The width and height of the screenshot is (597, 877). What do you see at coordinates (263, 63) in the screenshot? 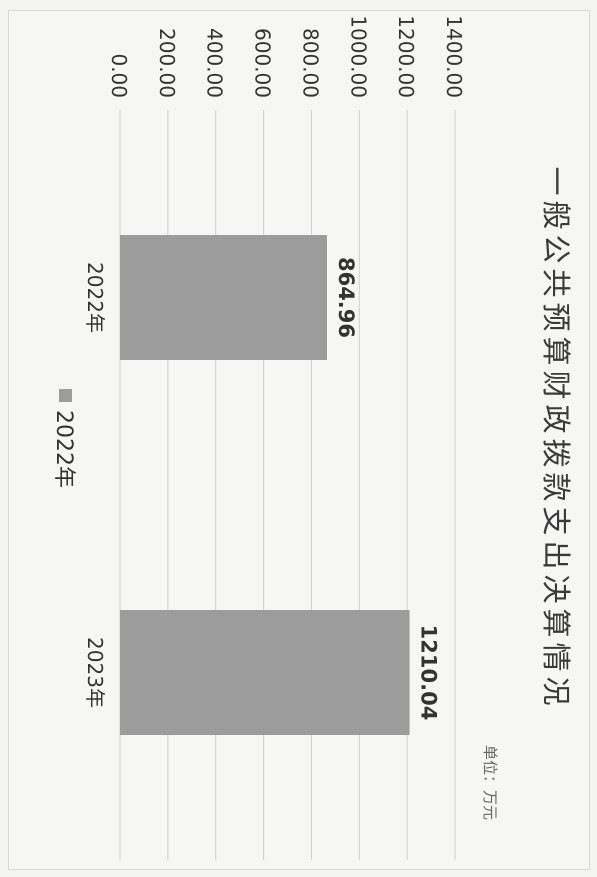
I see `y-tick-label: 600.00` at bounding box center [263, 63].